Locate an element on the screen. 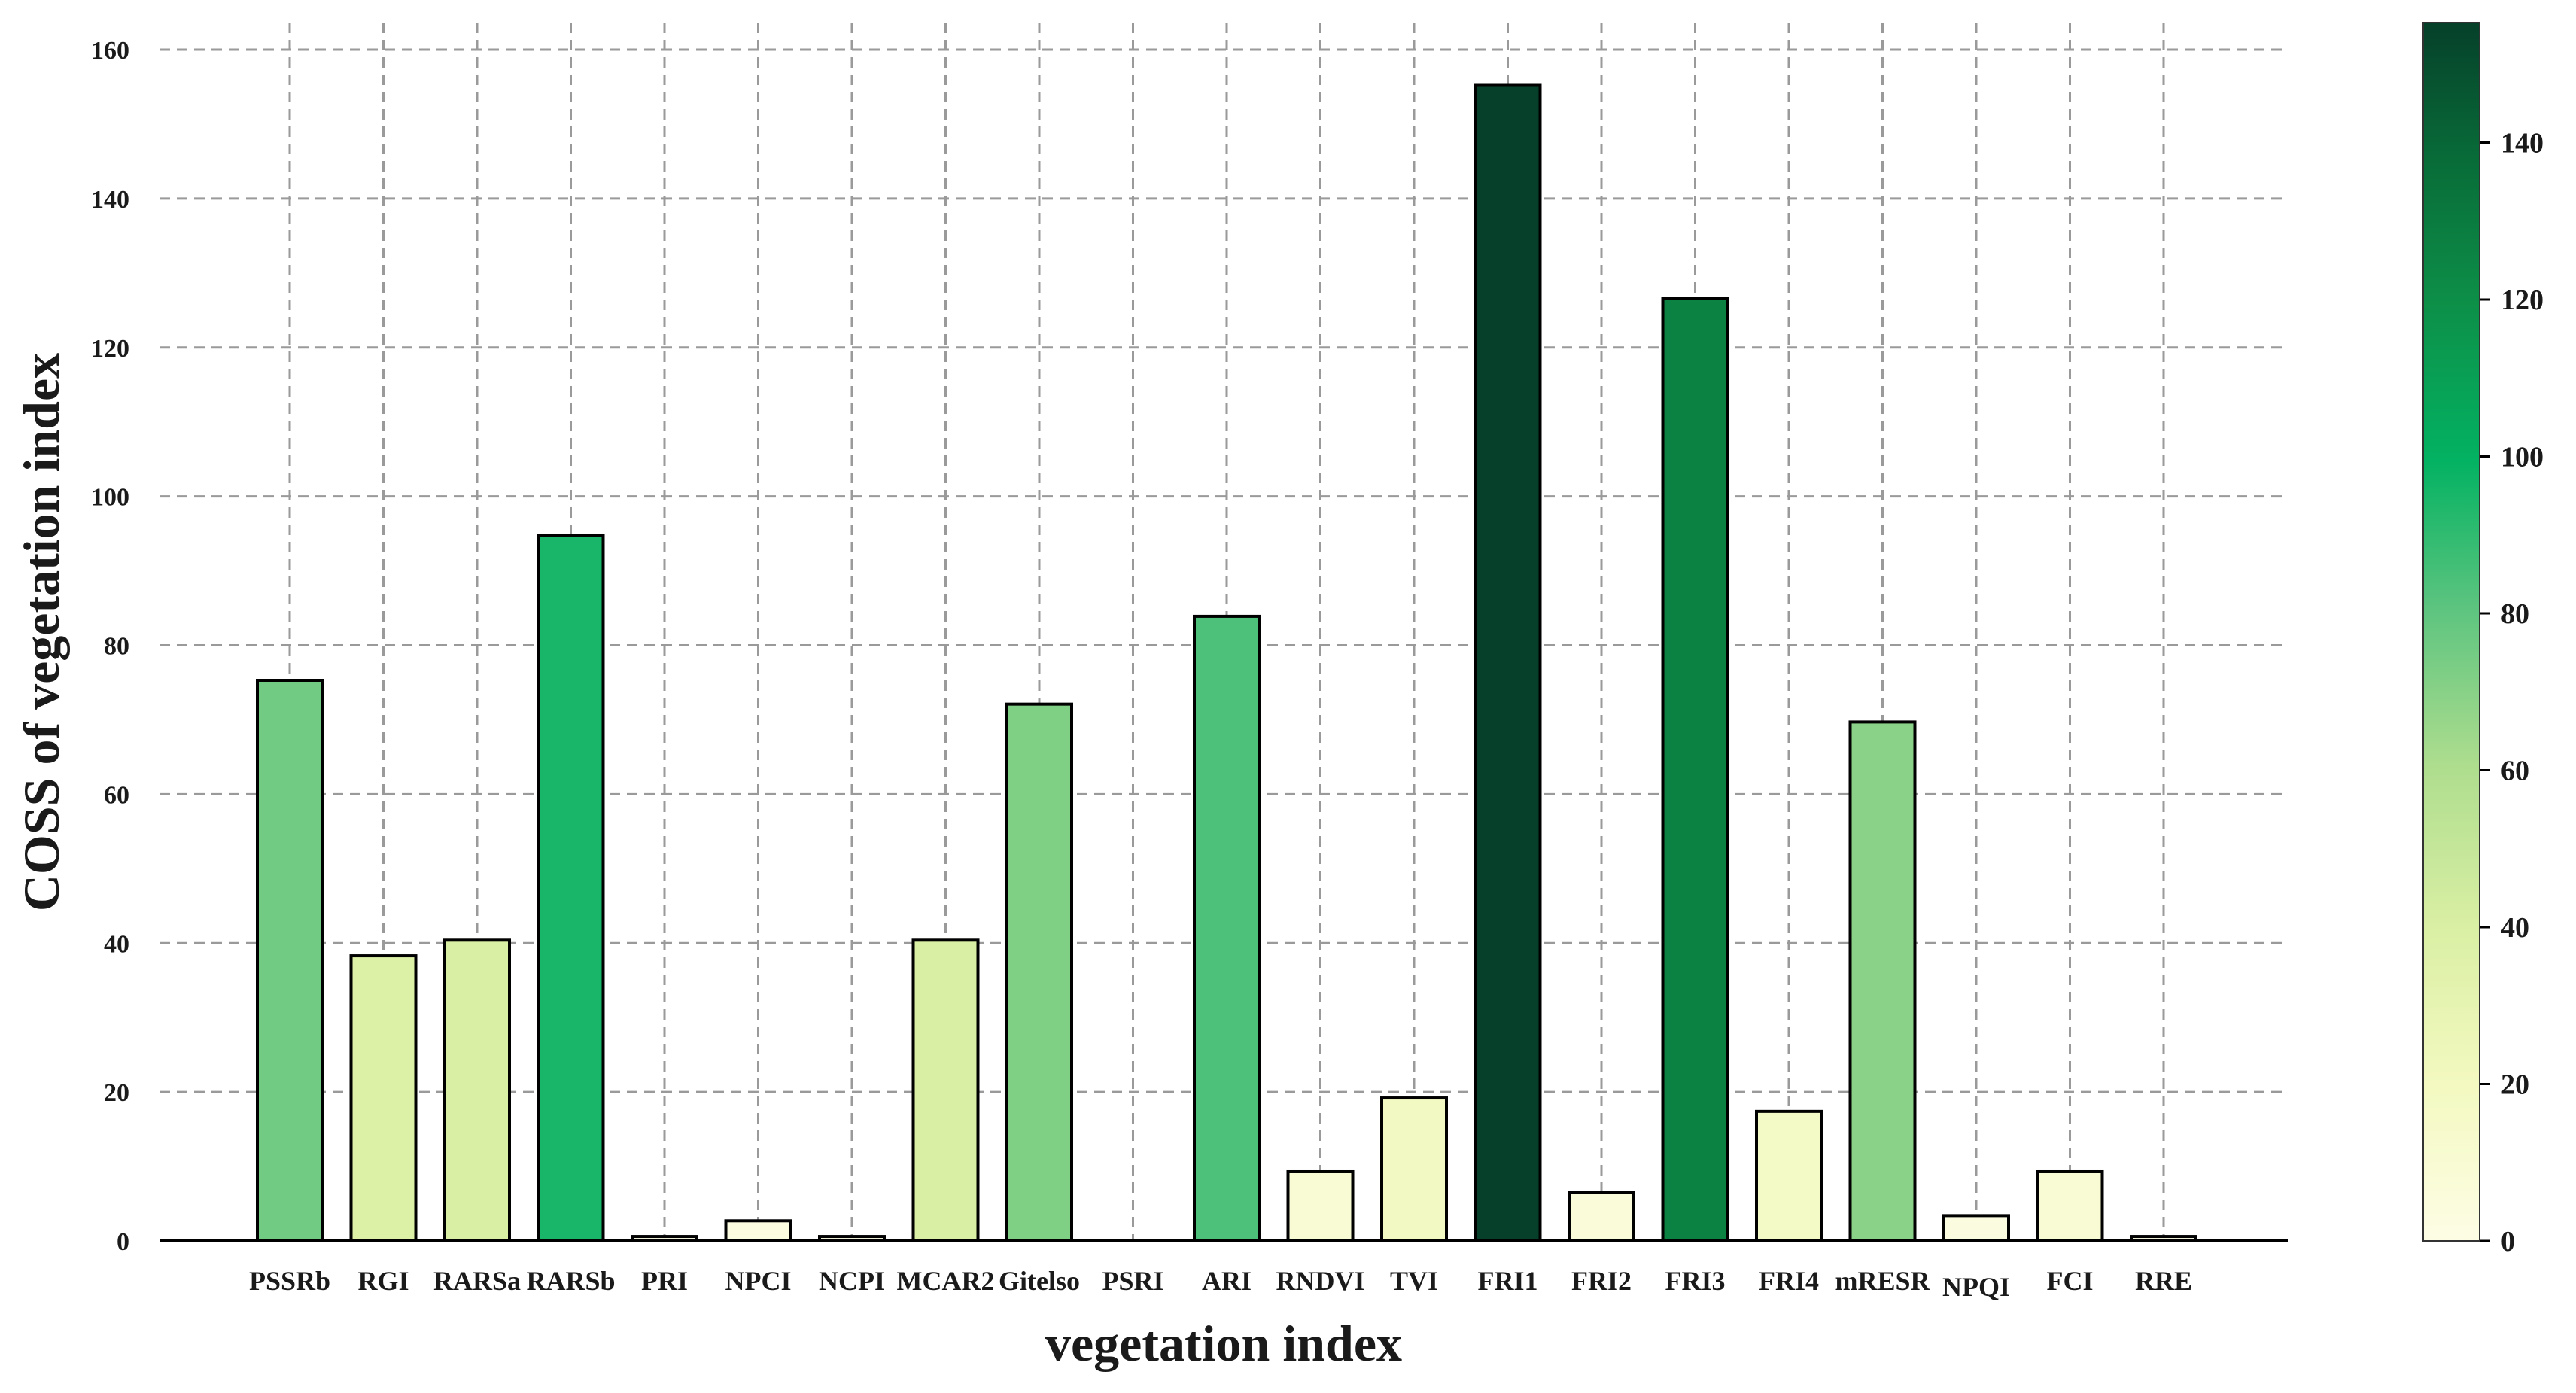  x-tick-label: PSRI is located at coordinates (1132, 1281).